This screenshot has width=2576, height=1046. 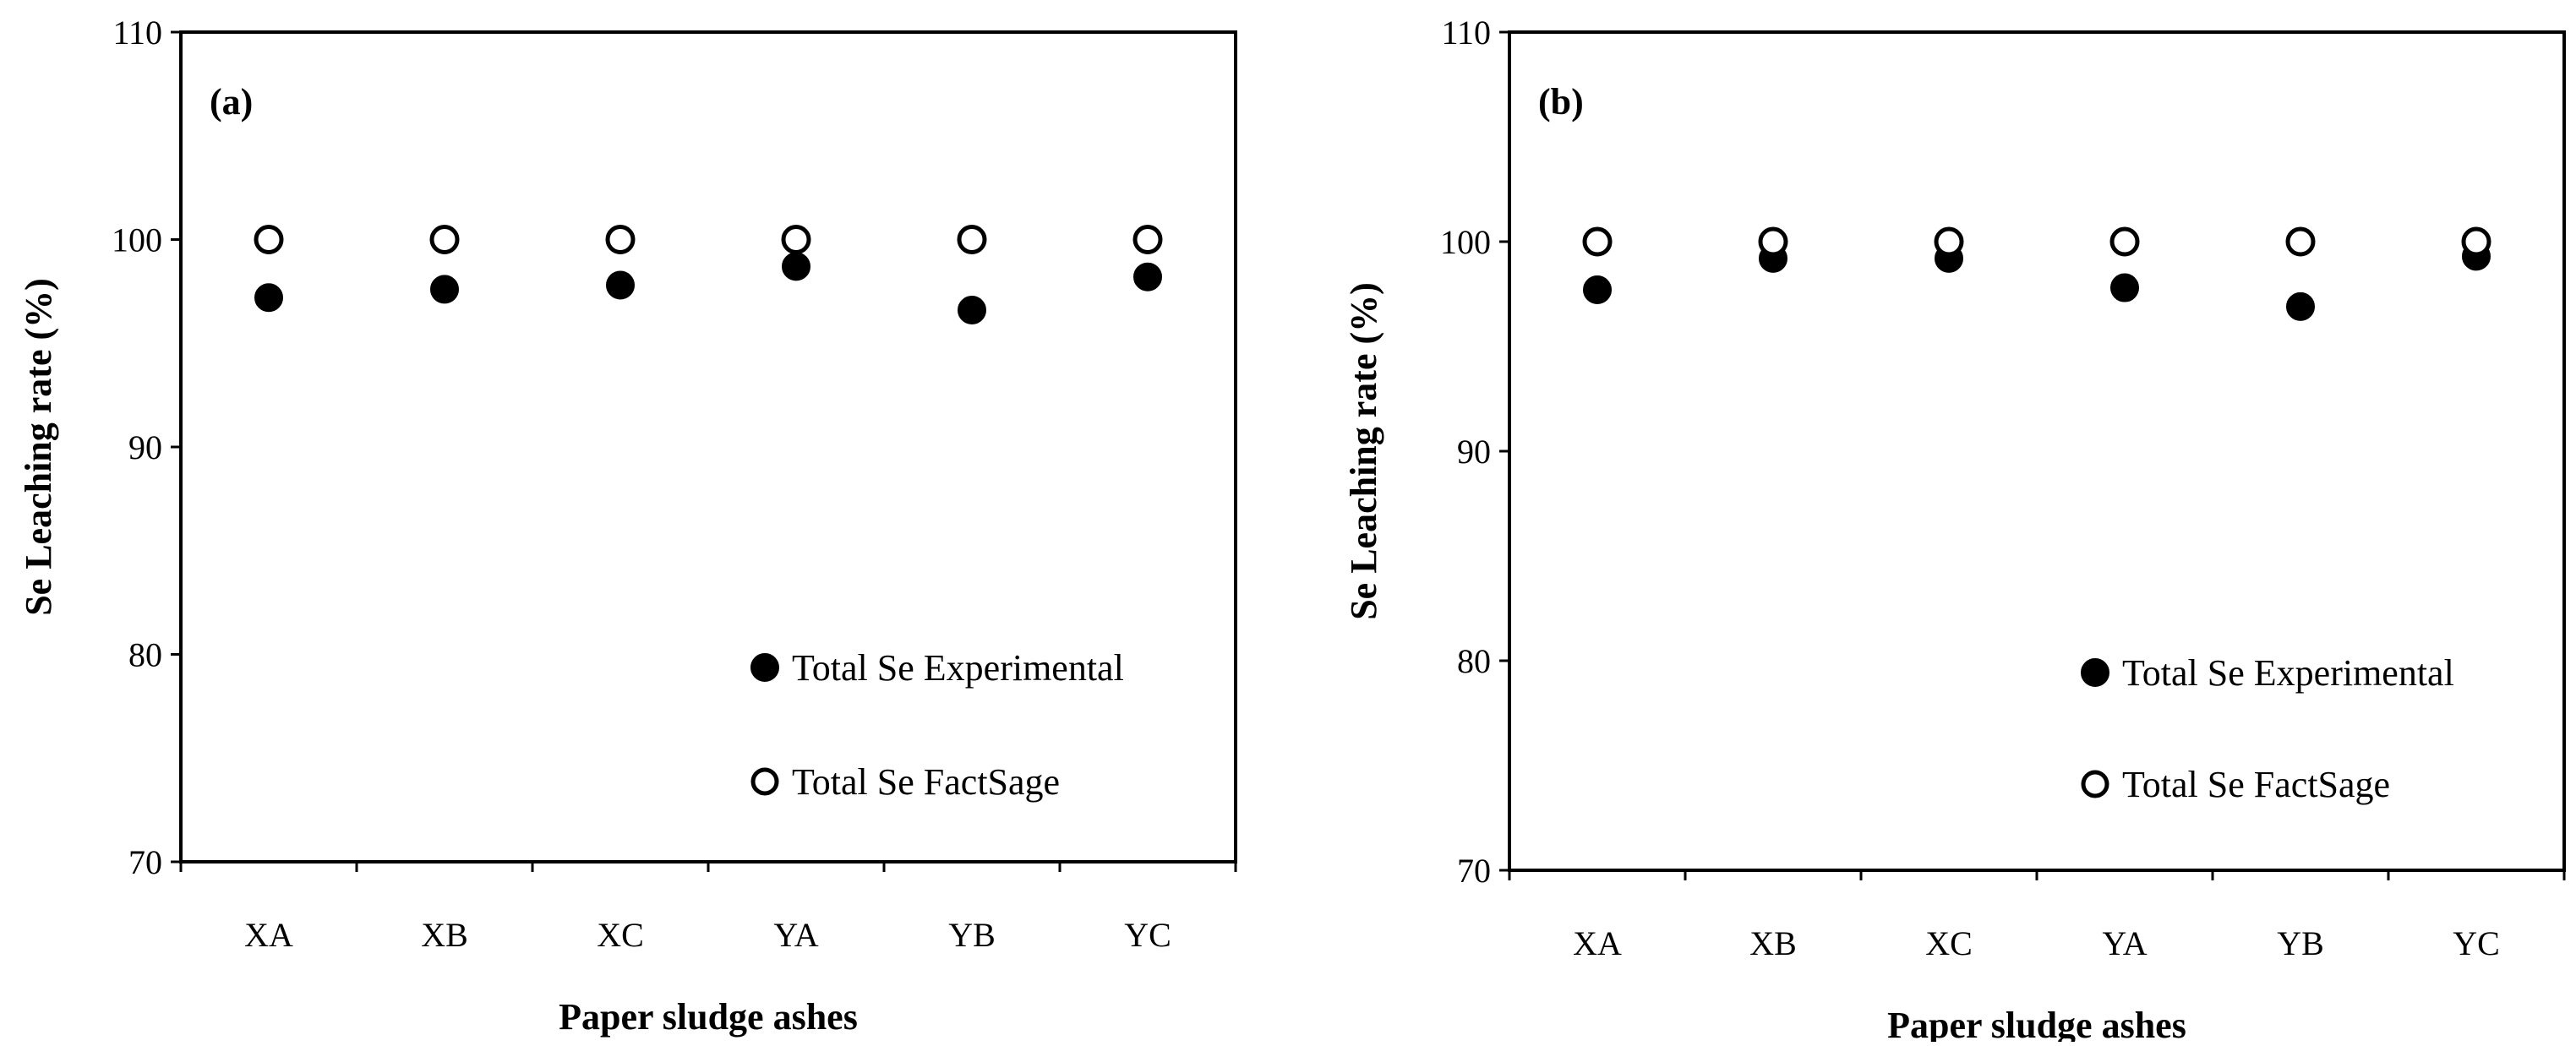 What do you see at coordinates (268, 298) in the screenshot?
I see `point-a-experimental-XA` at bounding box center [268, 298].